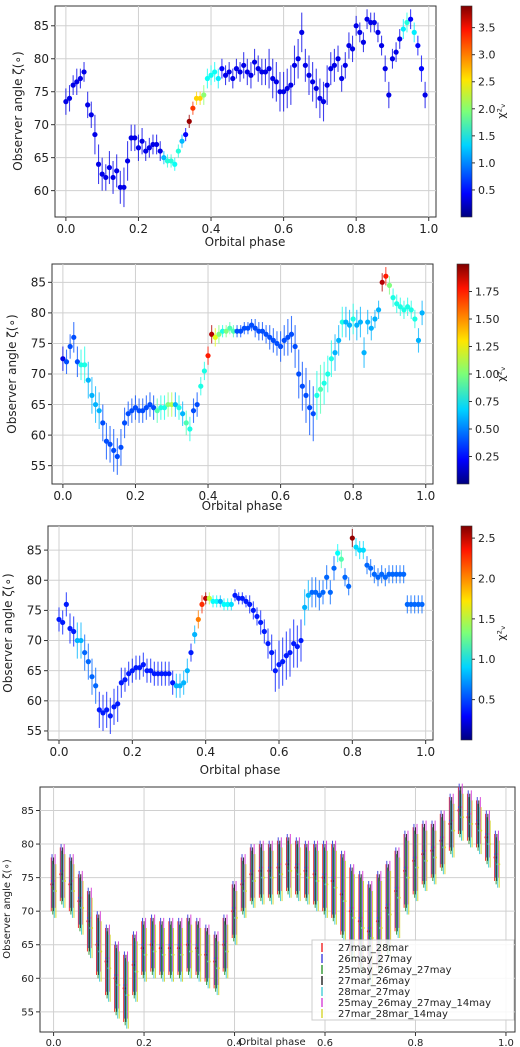  Describe the element at coordinates (413, 980) in the screenshot. I see `legend-box` at that location.